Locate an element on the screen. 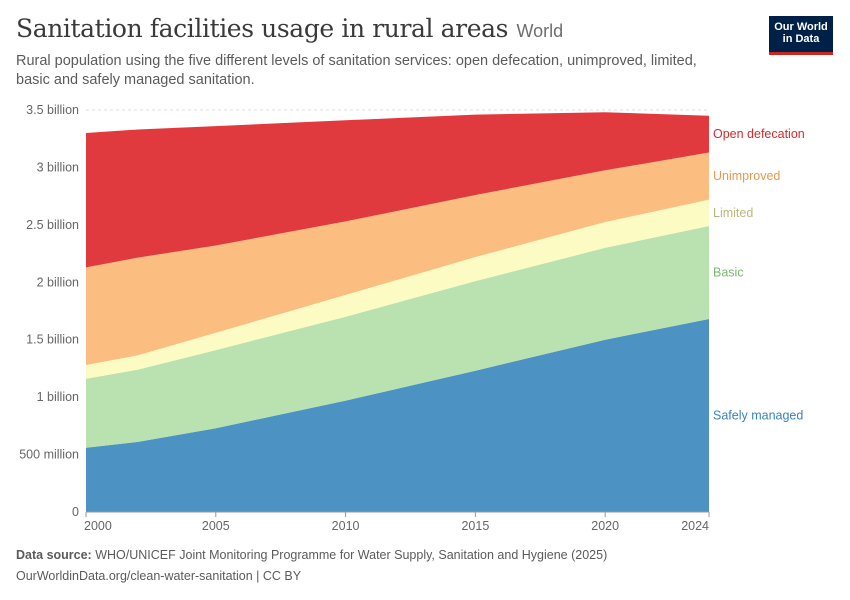 This screenshot has width=850, height=600. y-tick-label: 500 million is located at coordinates (49, 455).